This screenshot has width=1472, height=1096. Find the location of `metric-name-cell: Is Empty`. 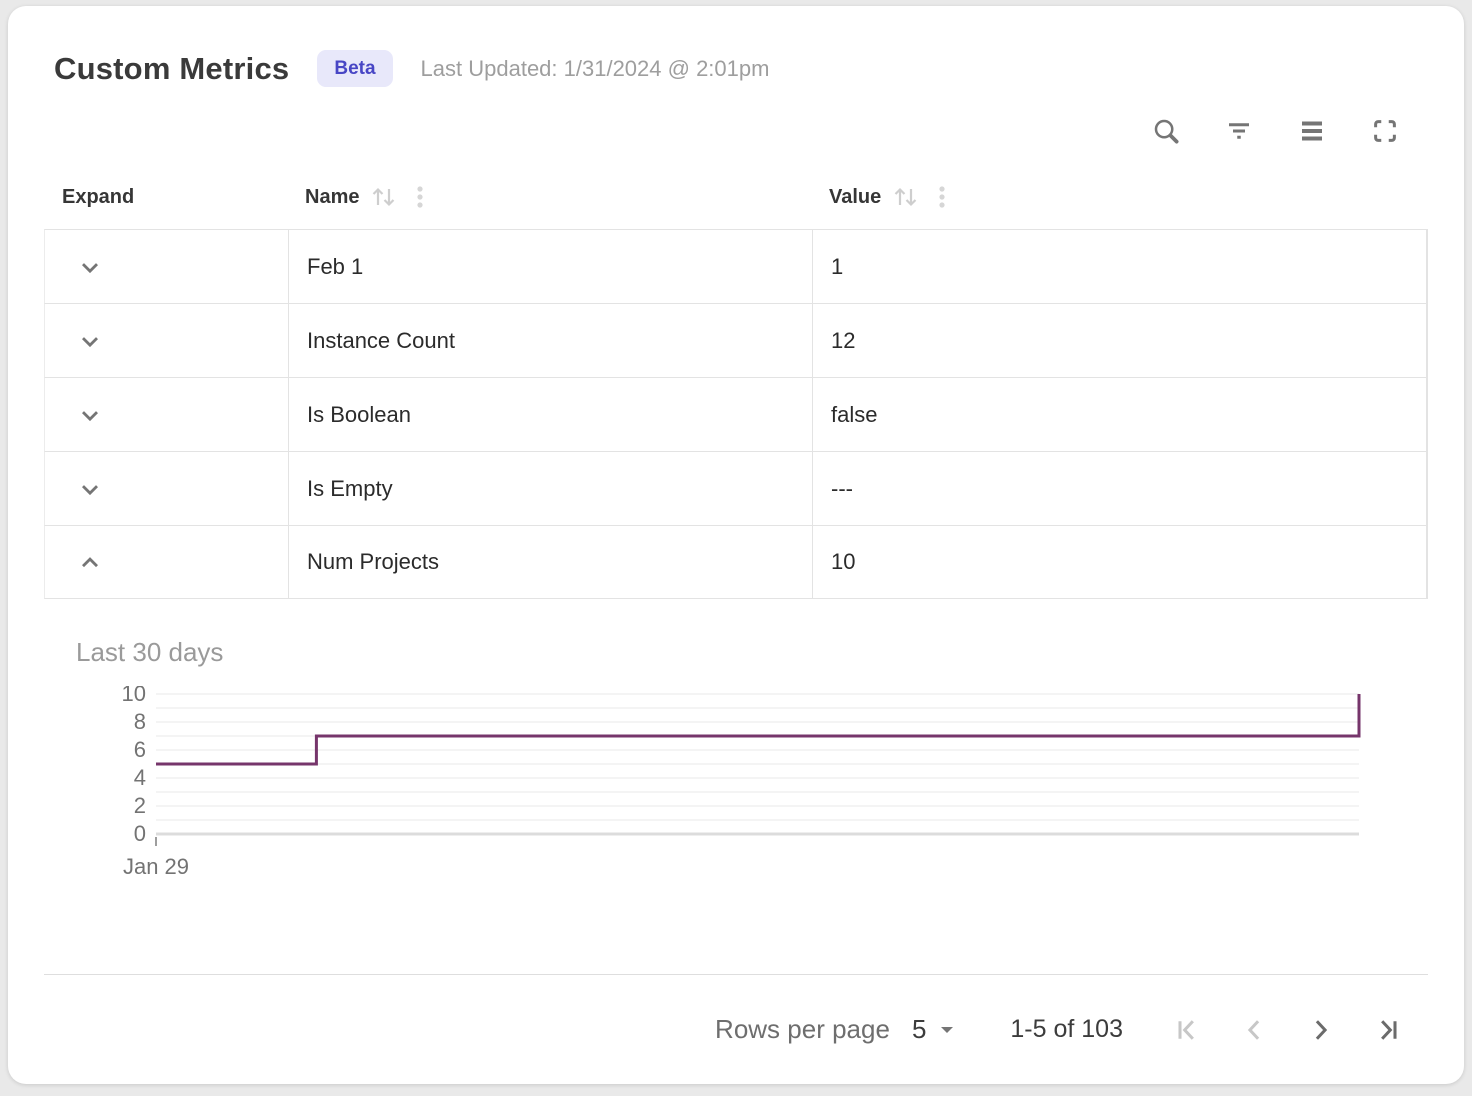

metric-name-cell: Is Empty is located at coordinates (550, 488).